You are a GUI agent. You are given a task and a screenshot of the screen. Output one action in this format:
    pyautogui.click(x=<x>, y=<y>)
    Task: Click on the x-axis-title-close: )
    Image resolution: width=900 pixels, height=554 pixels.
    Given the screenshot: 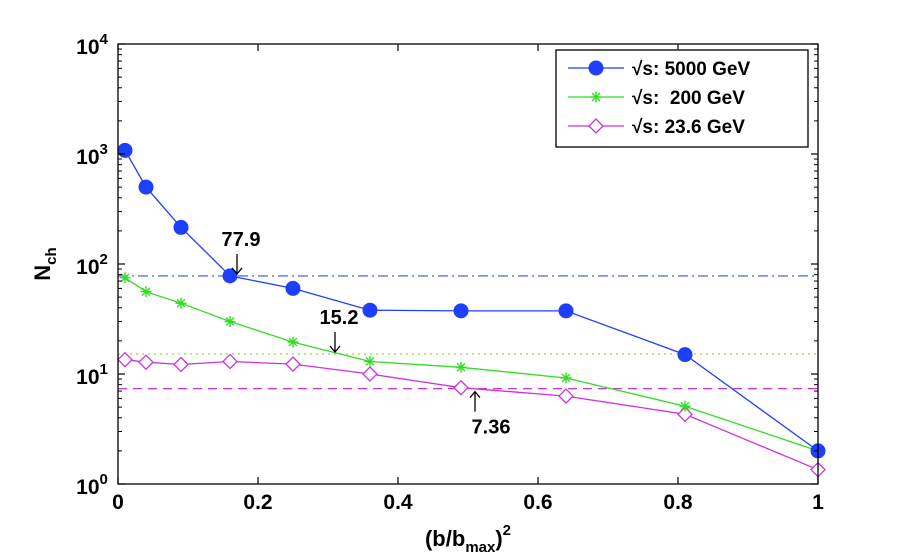 What is the action you would take?
    pyautogui.click(x=498, y=538)
    